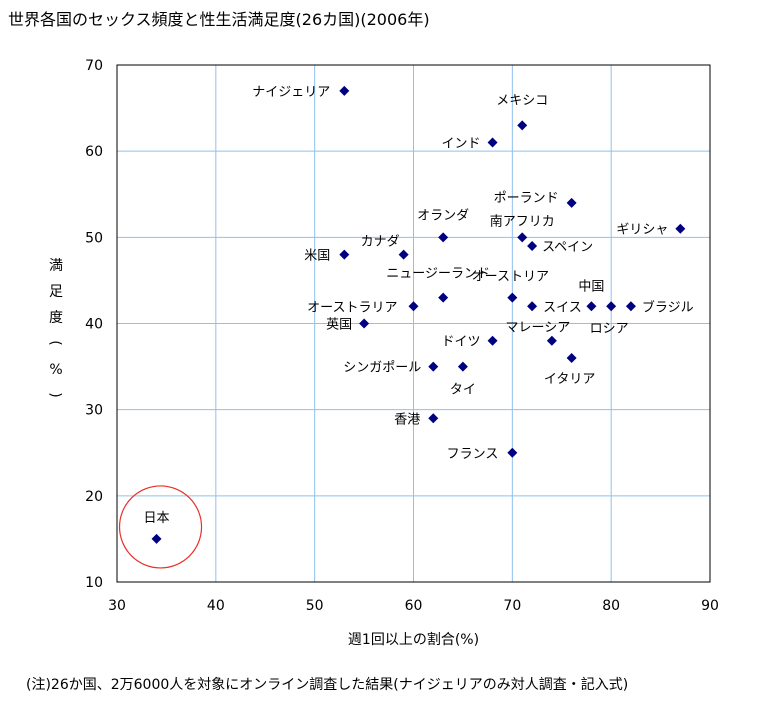 The width and height of the screenshot is (768, 702). Describe the element at coordinates (473, 454) in the screenshot. I see `point-label: フランス` at that location.